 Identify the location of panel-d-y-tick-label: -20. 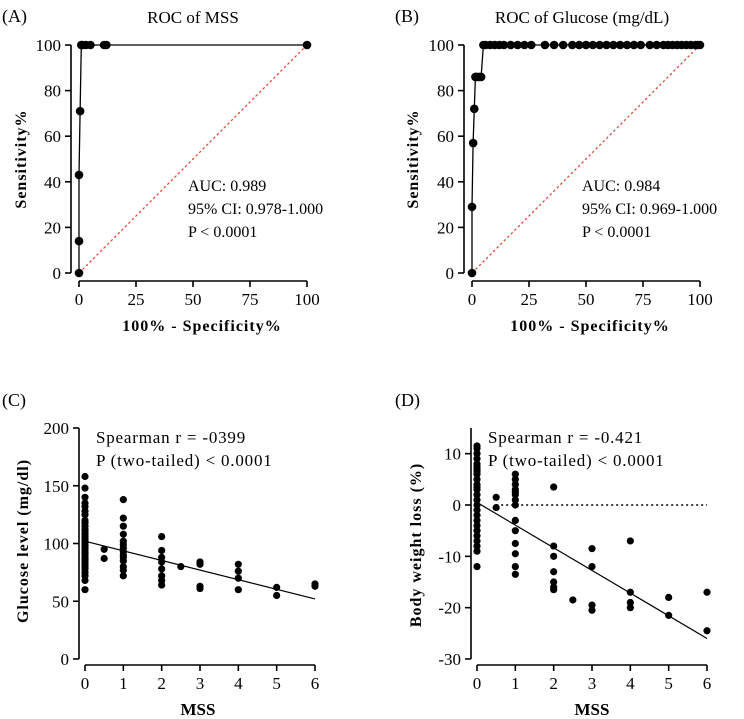
(449, 608).